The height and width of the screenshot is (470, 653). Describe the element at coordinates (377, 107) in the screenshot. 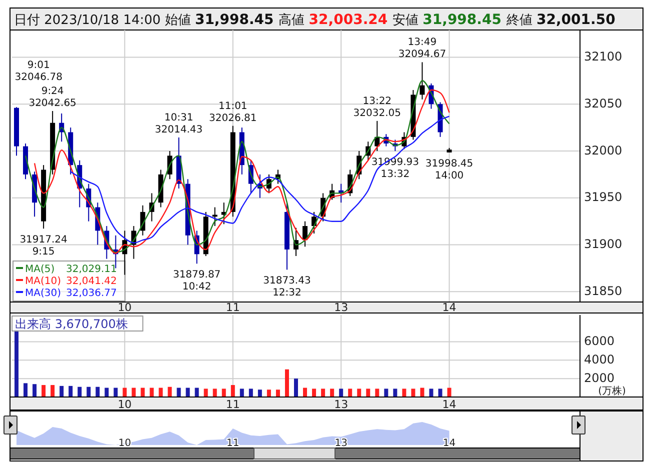

I see `annotation: 13:22 32032.05` at that location.